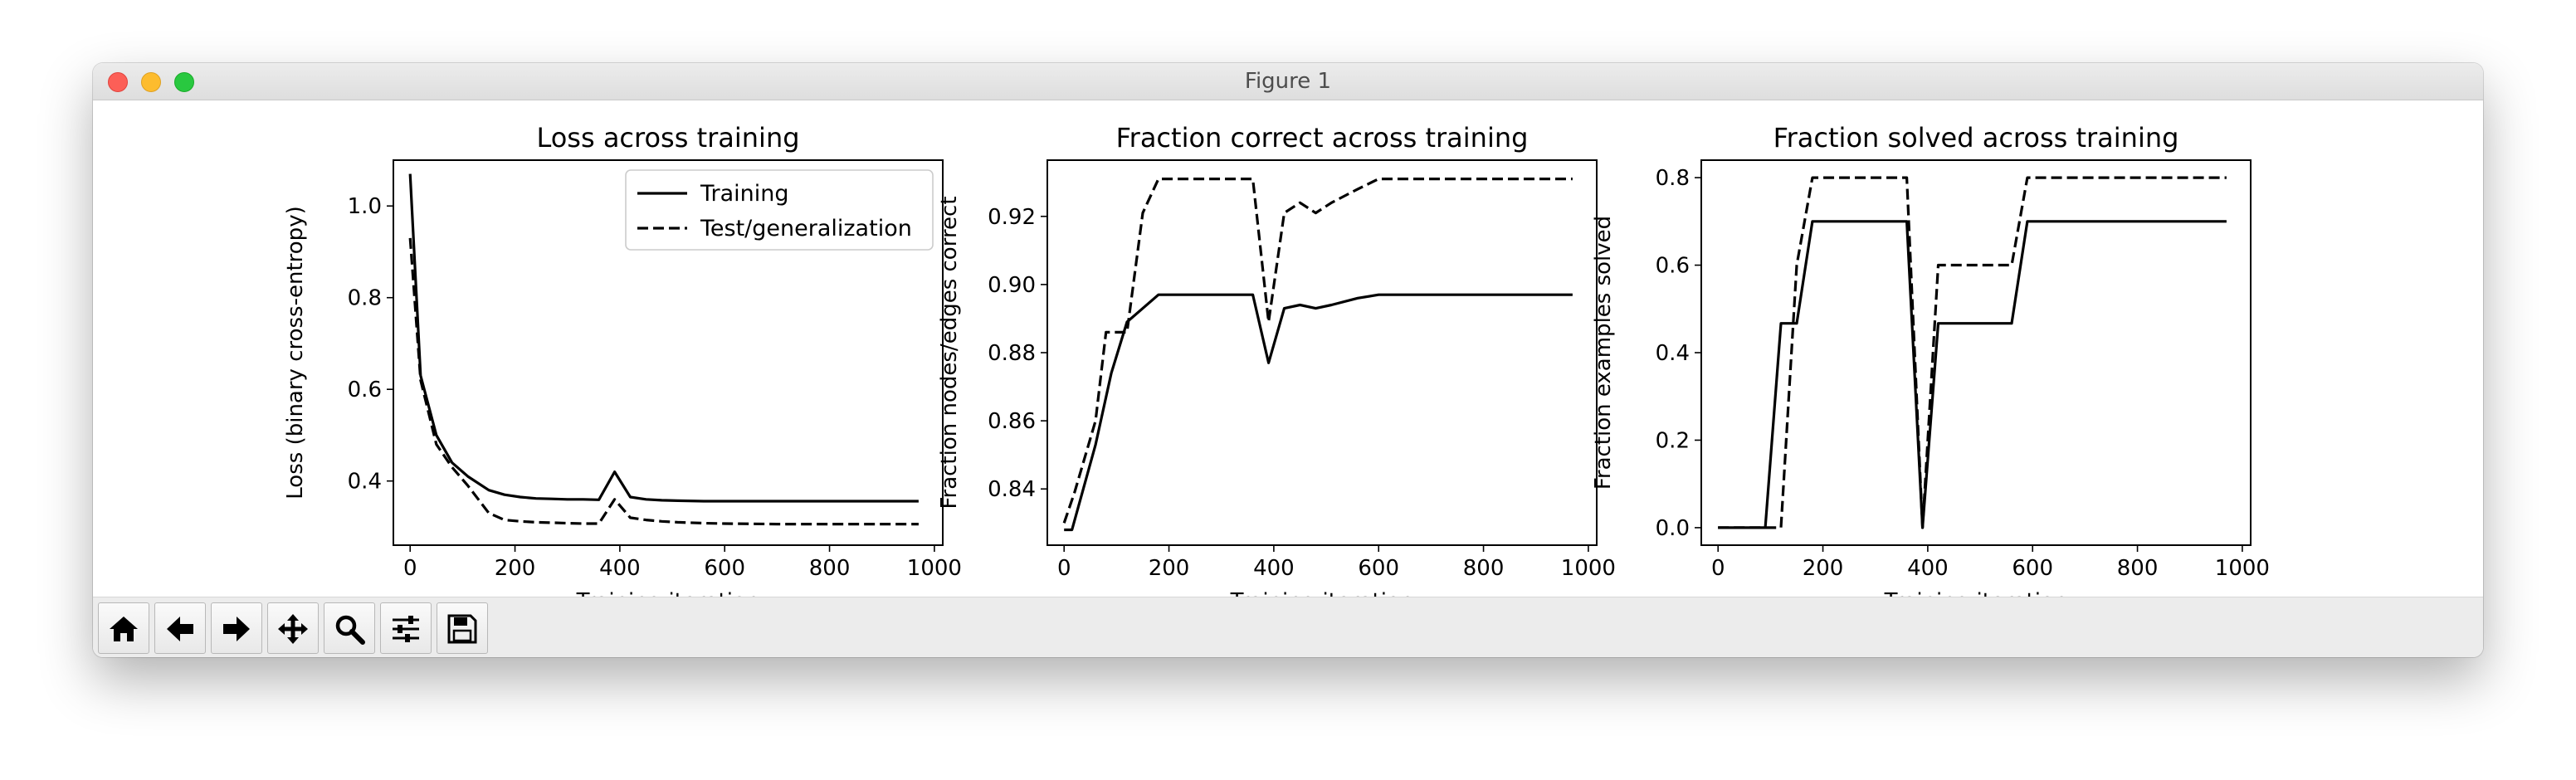  I want to click on y-tick-label: 0.92, so click(1012, 217).